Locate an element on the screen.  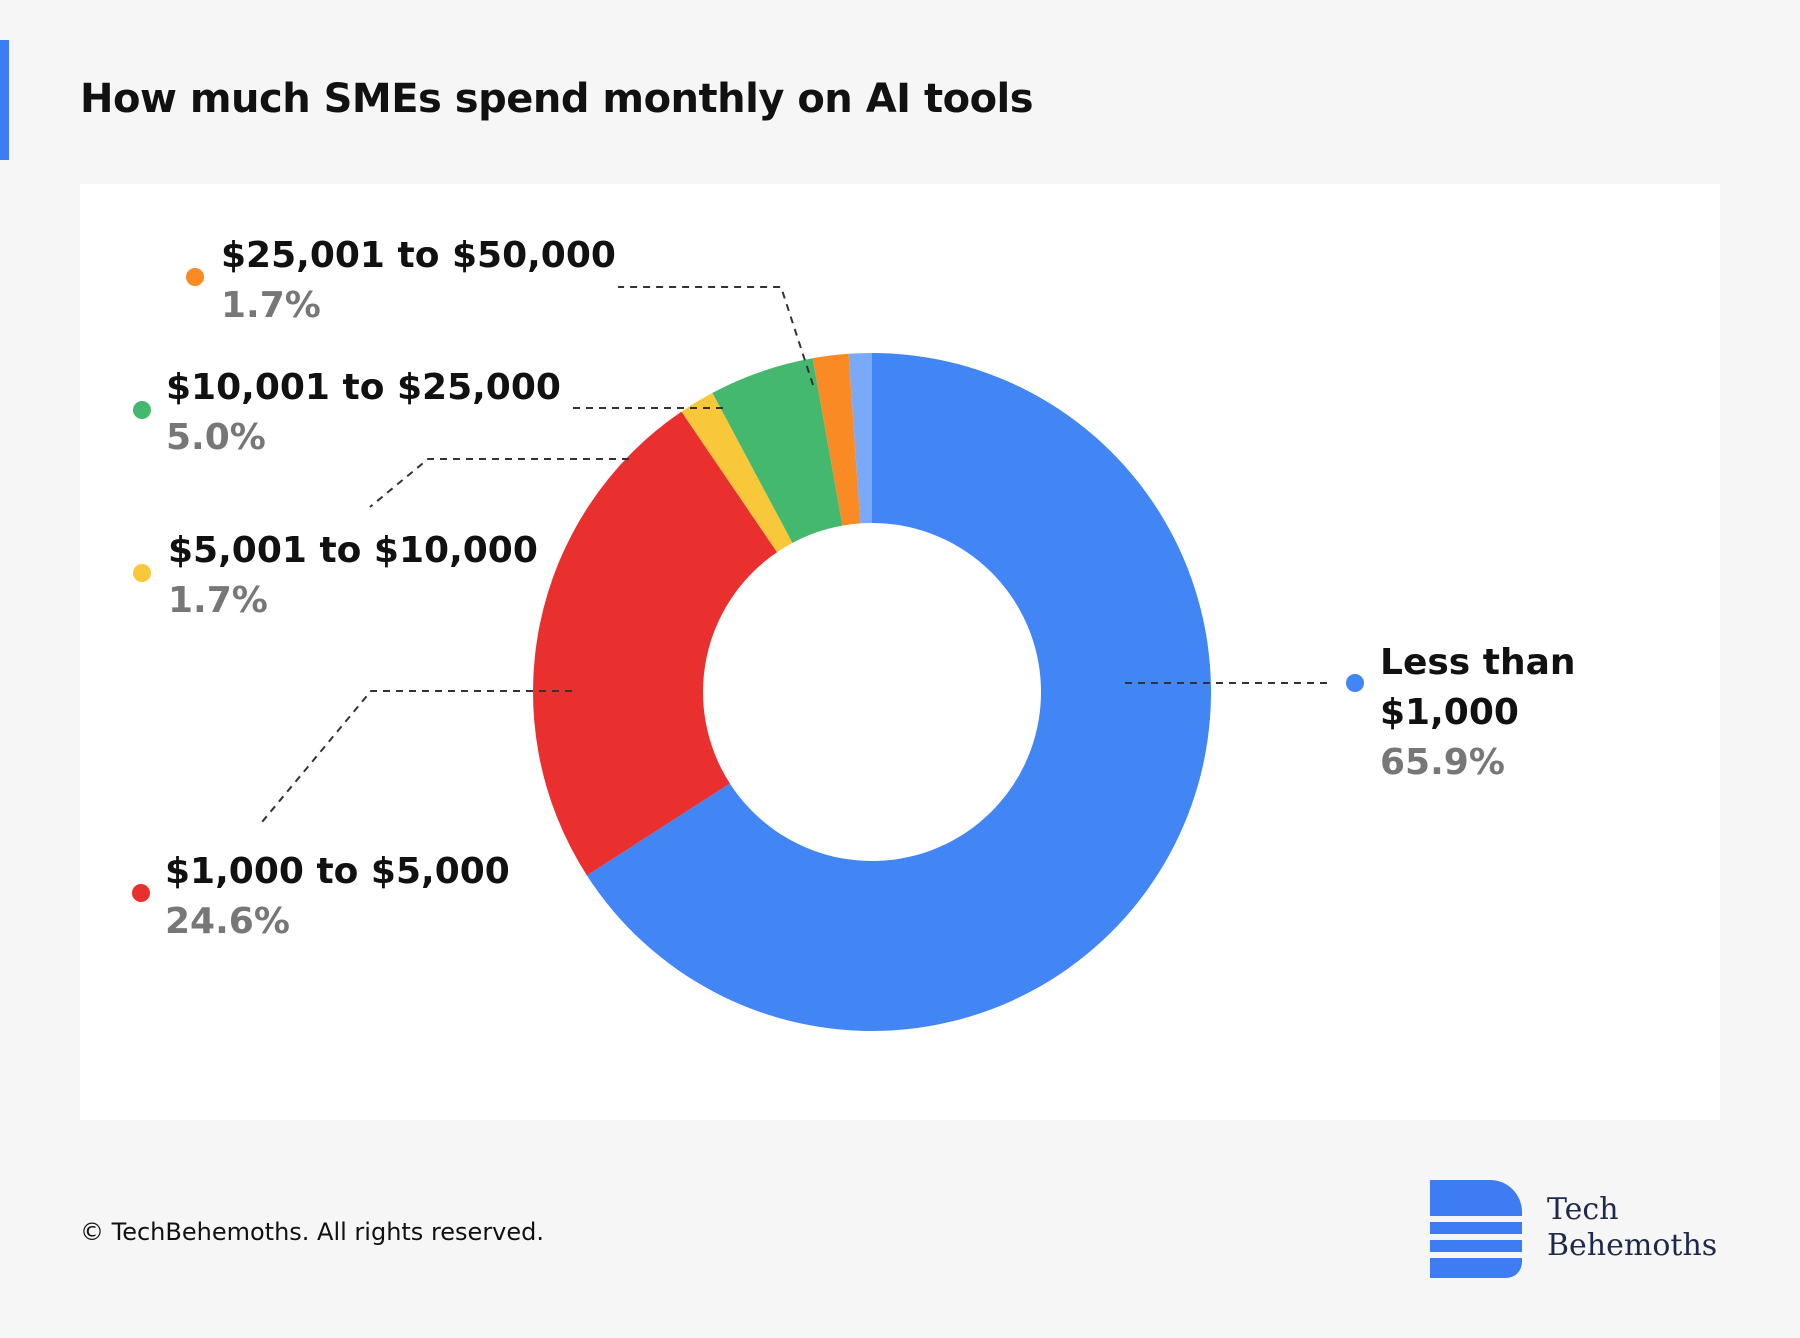
logo-text: Tech is located at coordinates (1583, 1209).